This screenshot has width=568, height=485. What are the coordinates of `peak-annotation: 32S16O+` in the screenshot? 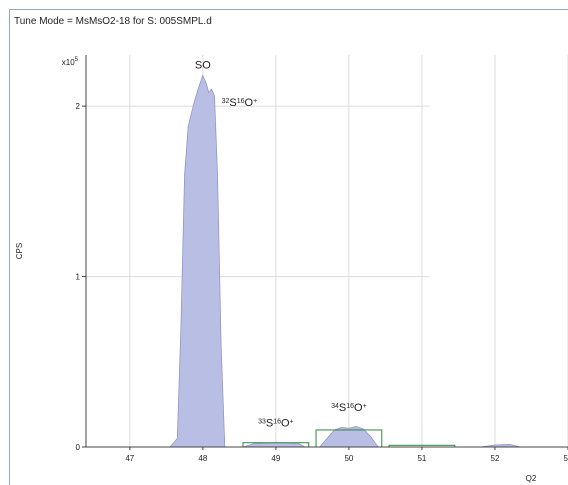 It's located at (240, 103).